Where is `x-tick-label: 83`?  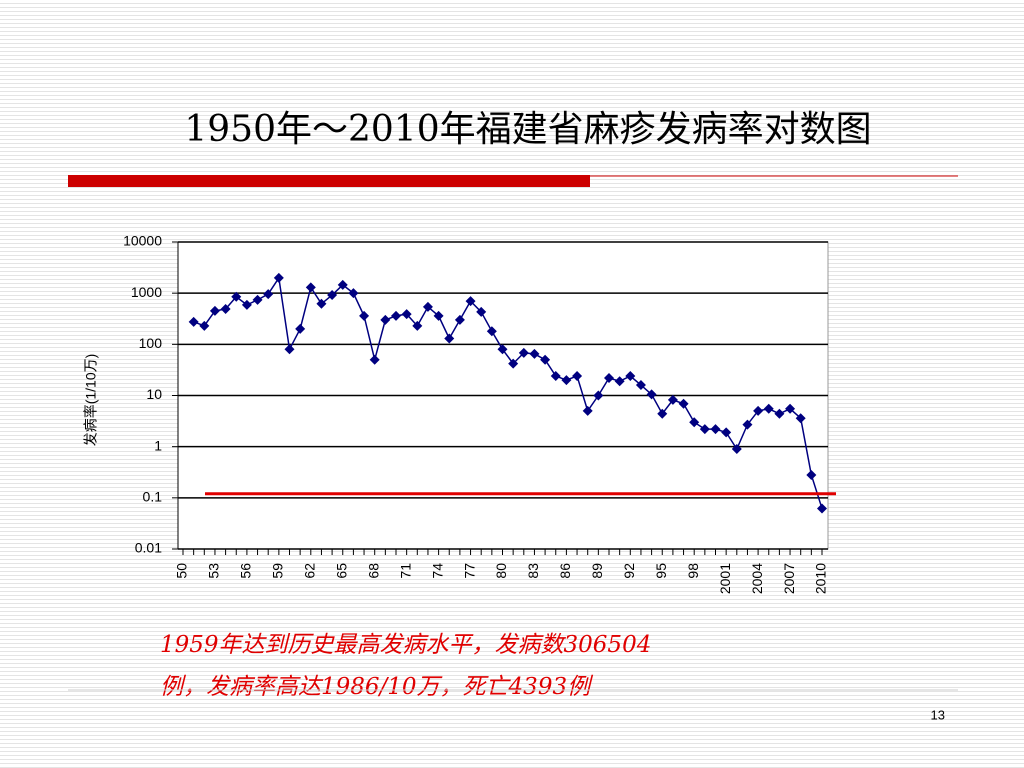 x-tick-label: 83 is located at coordinates (533, 571).